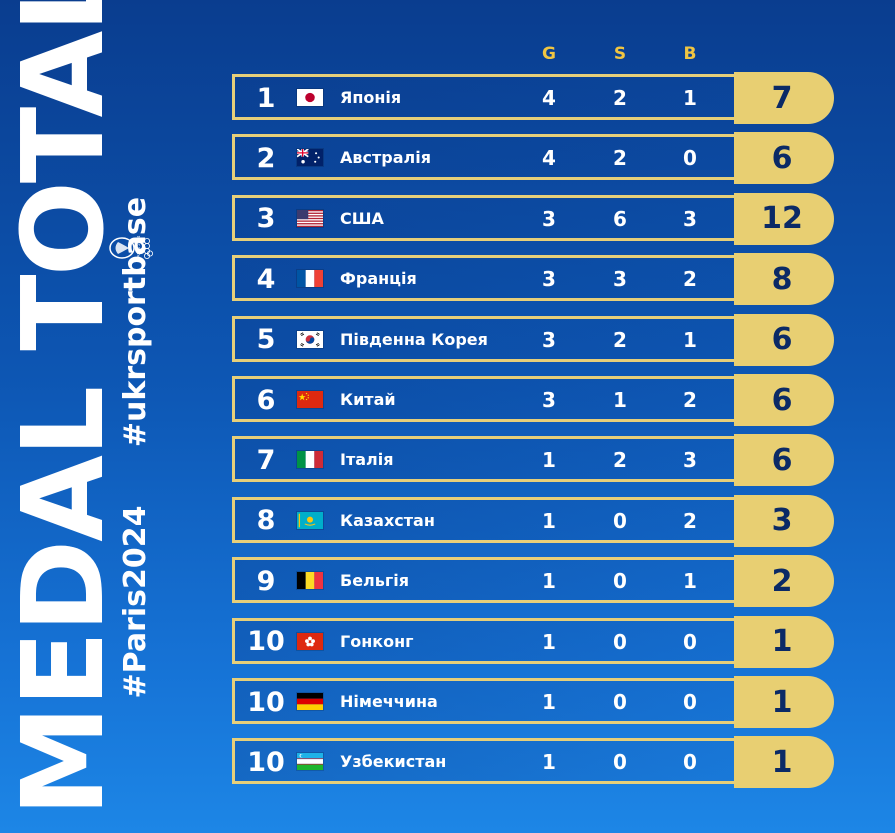 This screenshot has width=895, height=833. What do you see at coordinates (310, 339) in the screenshot?
I see `flag-south-korea-icon` at bounding box center [310, 339].